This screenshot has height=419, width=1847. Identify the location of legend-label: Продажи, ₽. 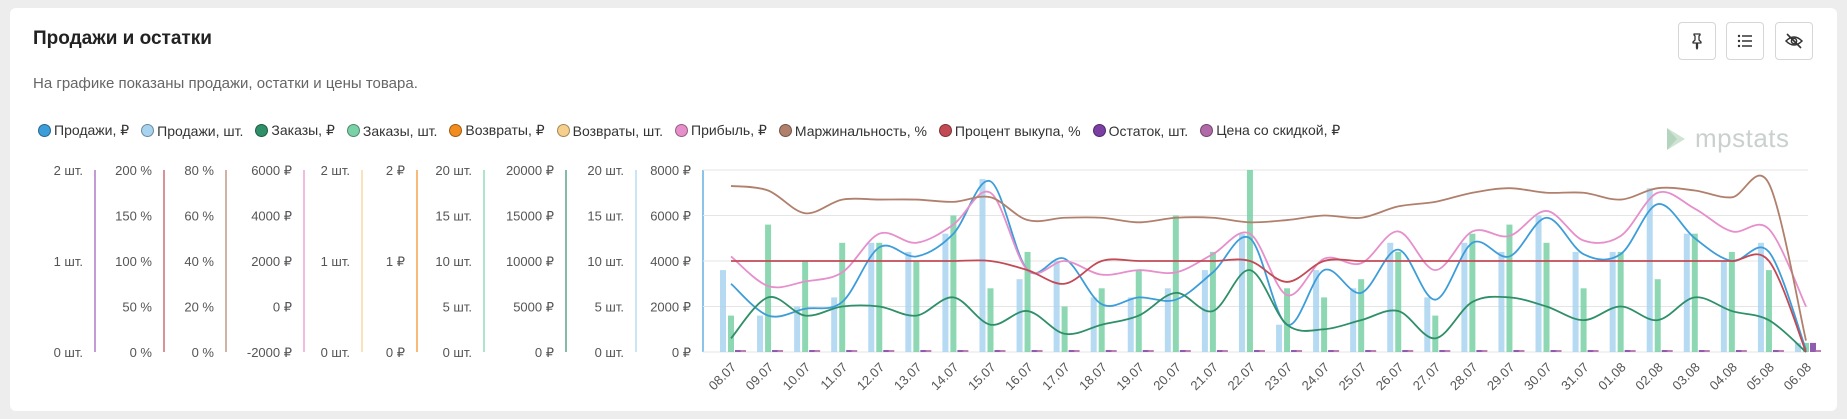
(92, 130).